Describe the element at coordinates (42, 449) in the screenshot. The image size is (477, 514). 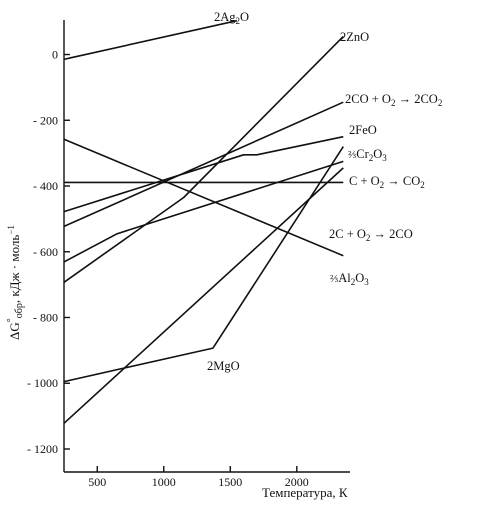
I see `y-tick-label: - 1200` at that location.